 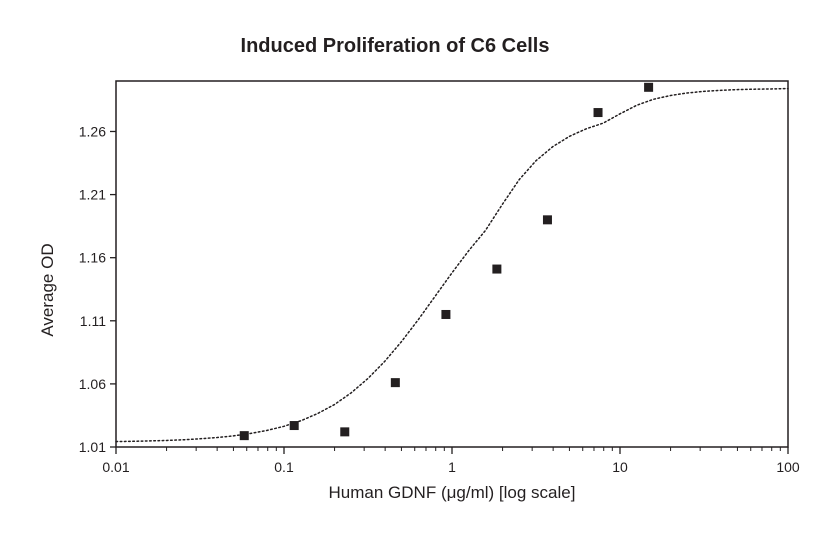 I want to click on x-axis-ticks: 0.01 0.1 1 10 100, so click(x=451, y=461).